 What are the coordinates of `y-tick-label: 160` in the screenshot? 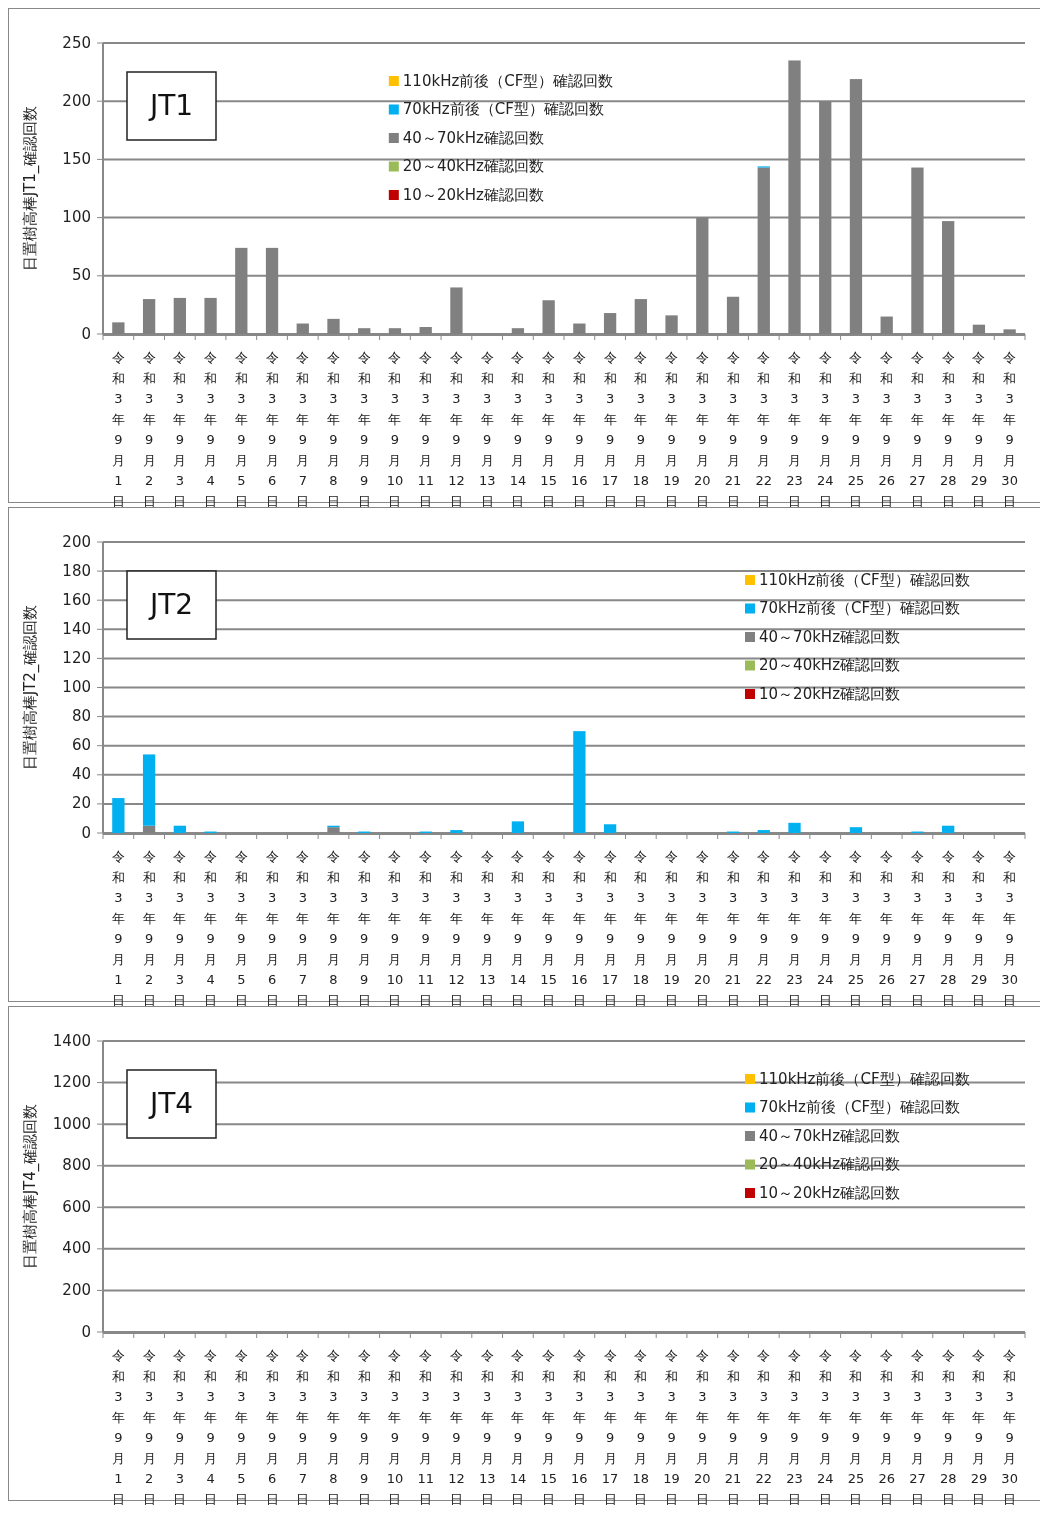 It's located at (76, 599).